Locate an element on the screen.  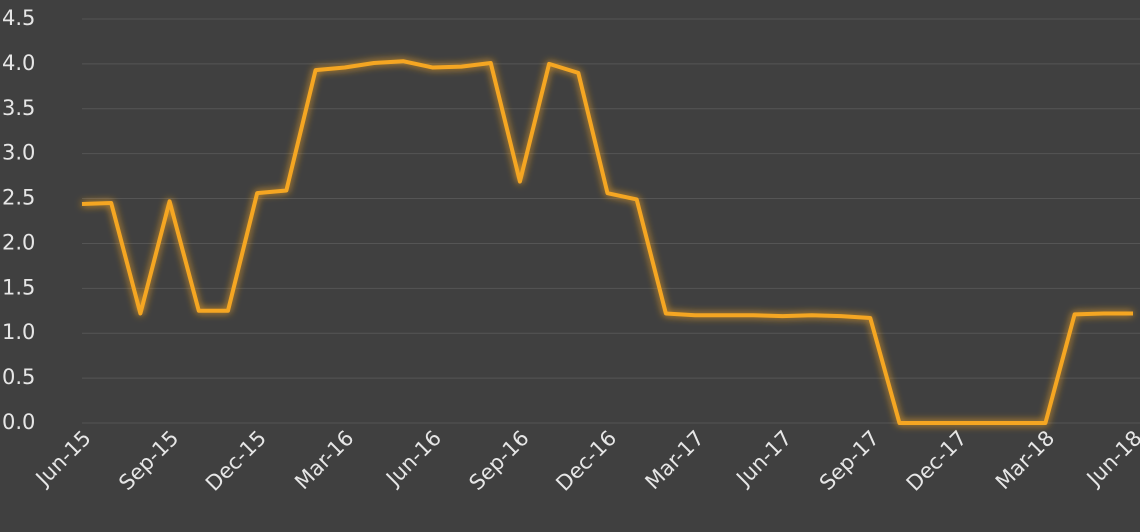
x-tick-label: Dec-15 is located at coordinates (236, 461).